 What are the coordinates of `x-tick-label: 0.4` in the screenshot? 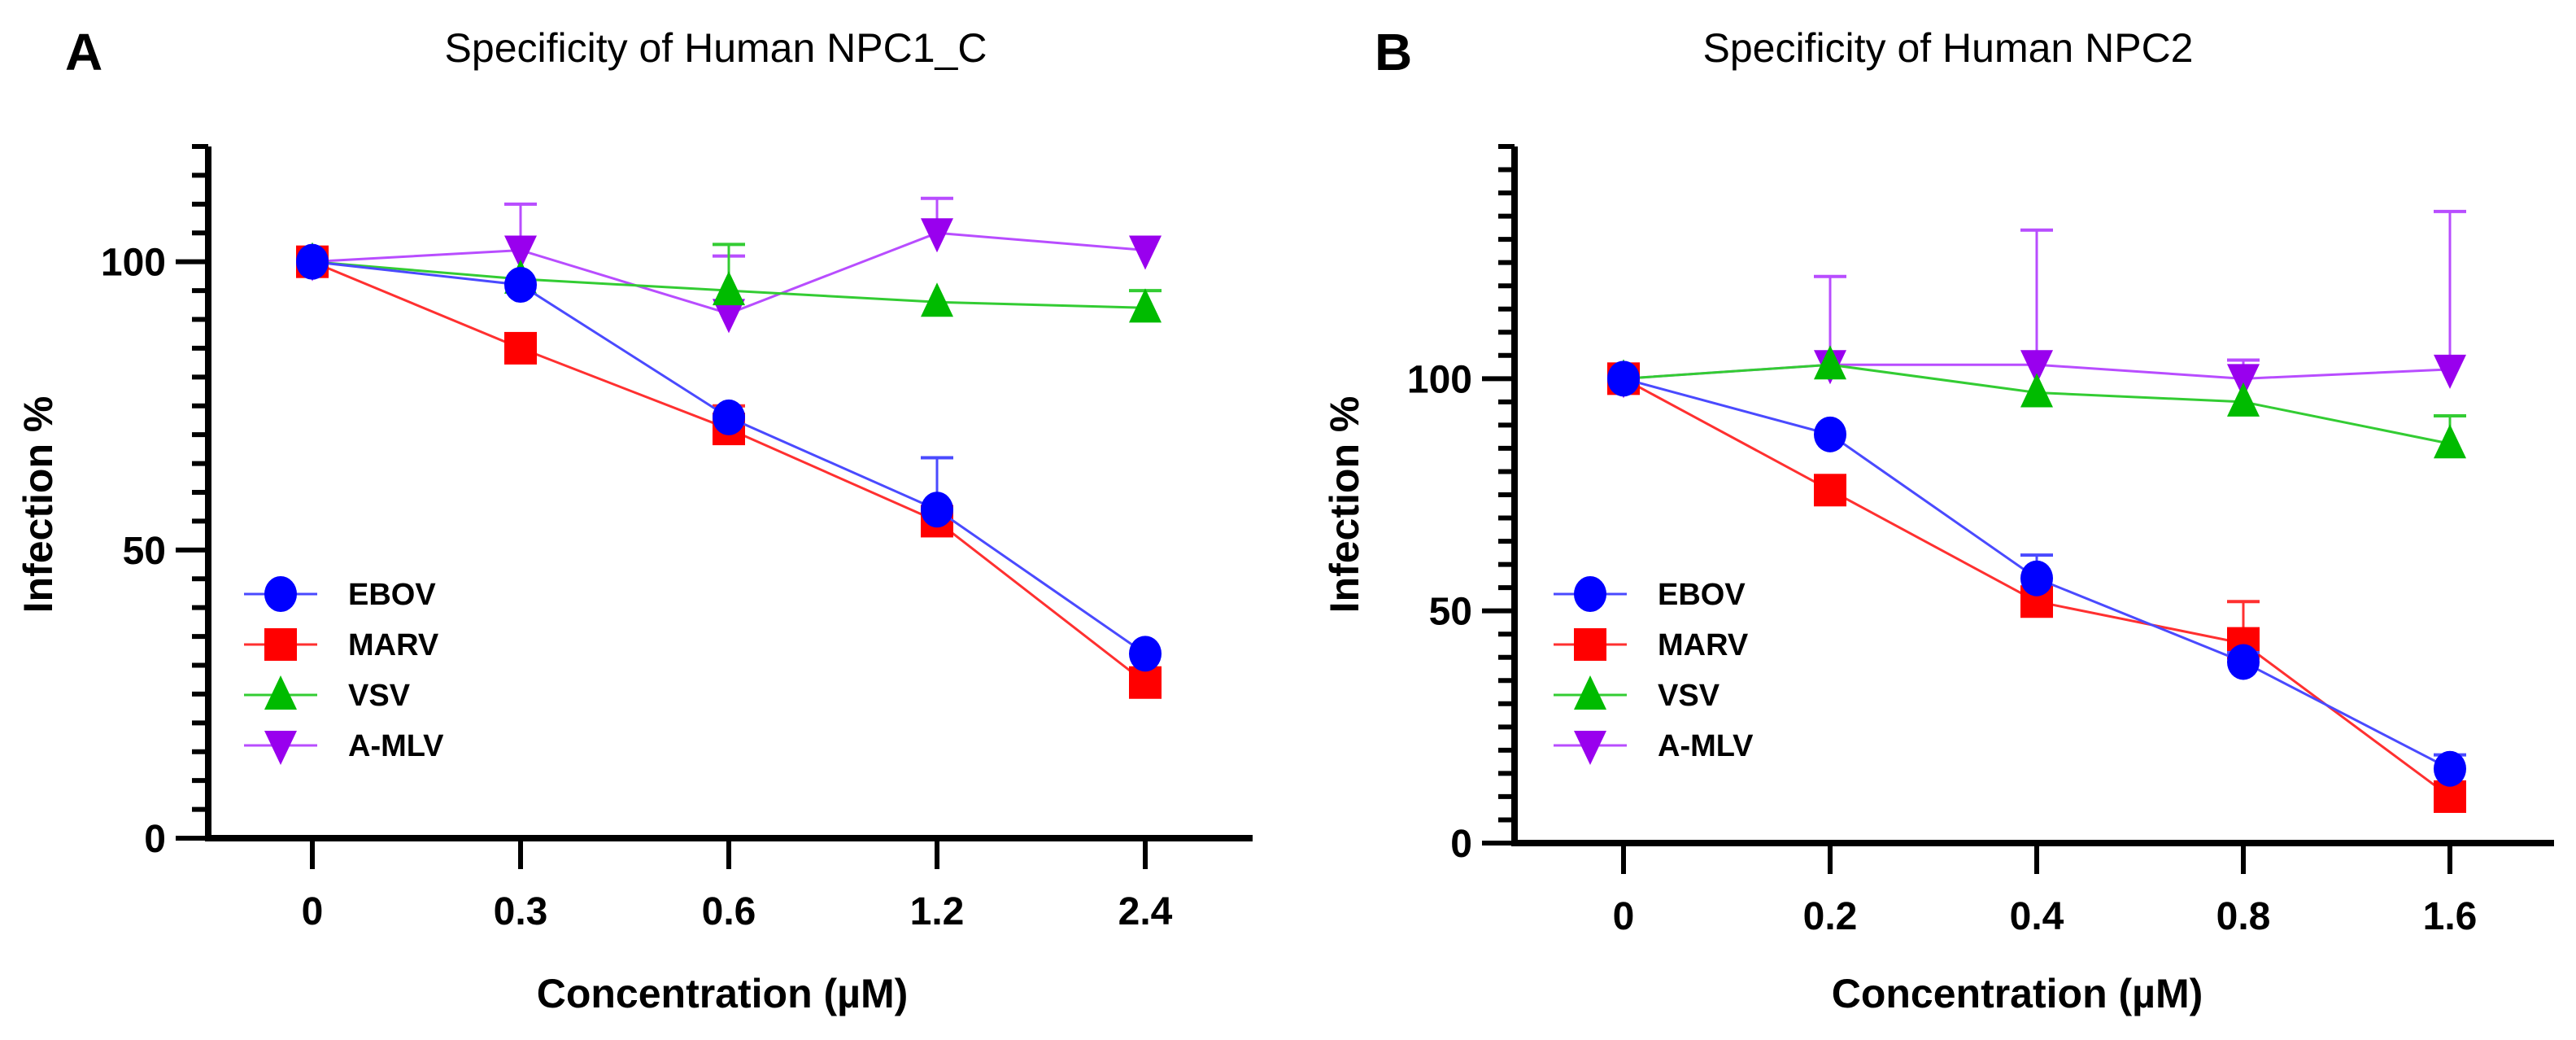 It's located at (2037, 917).